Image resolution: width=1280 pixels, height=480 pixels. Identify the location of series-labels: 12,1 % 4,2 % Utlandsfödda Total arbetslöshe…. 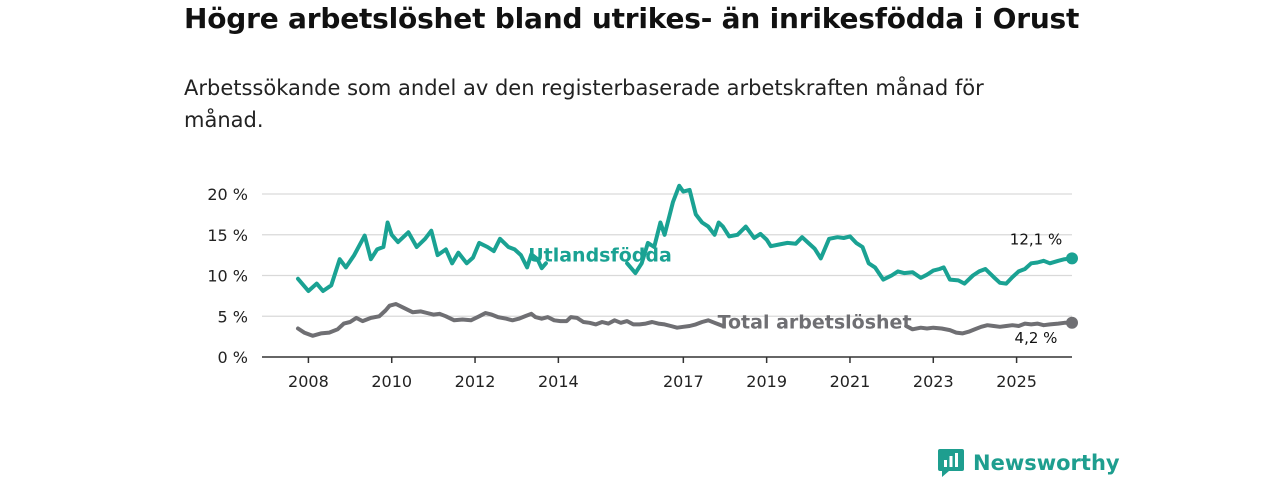
(795, 288).